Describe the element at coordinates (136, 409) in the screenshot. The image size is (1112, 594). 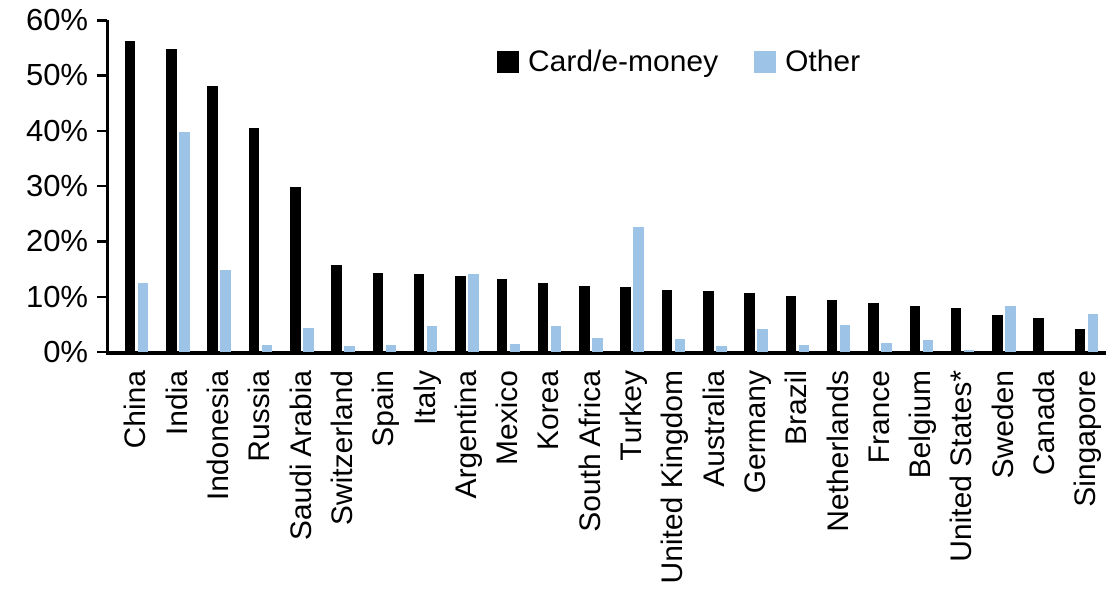
I see `x-tick-label: China` at that location.